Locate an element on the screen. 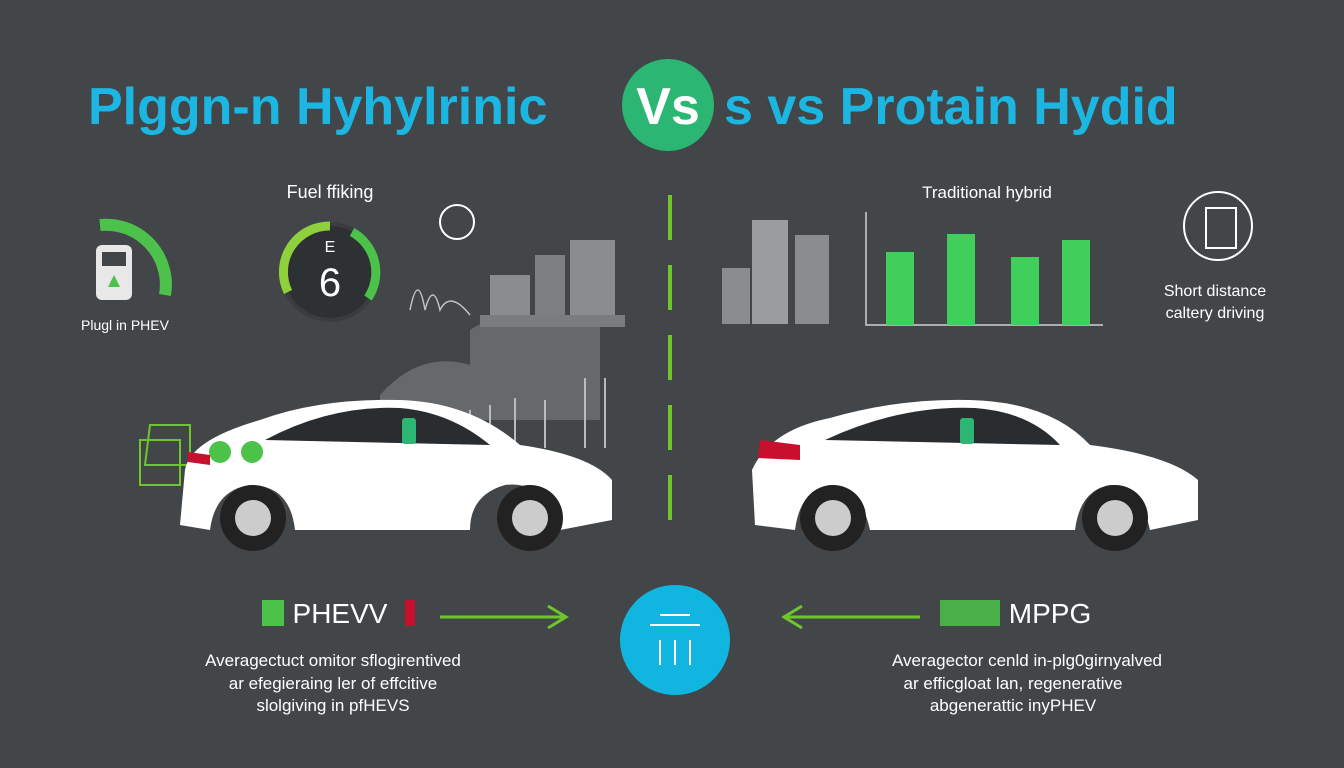 This screenshot has width=1344, height=768. right-text: ar efficgloat lan, regenerative is located at coordinates (1013, 683).